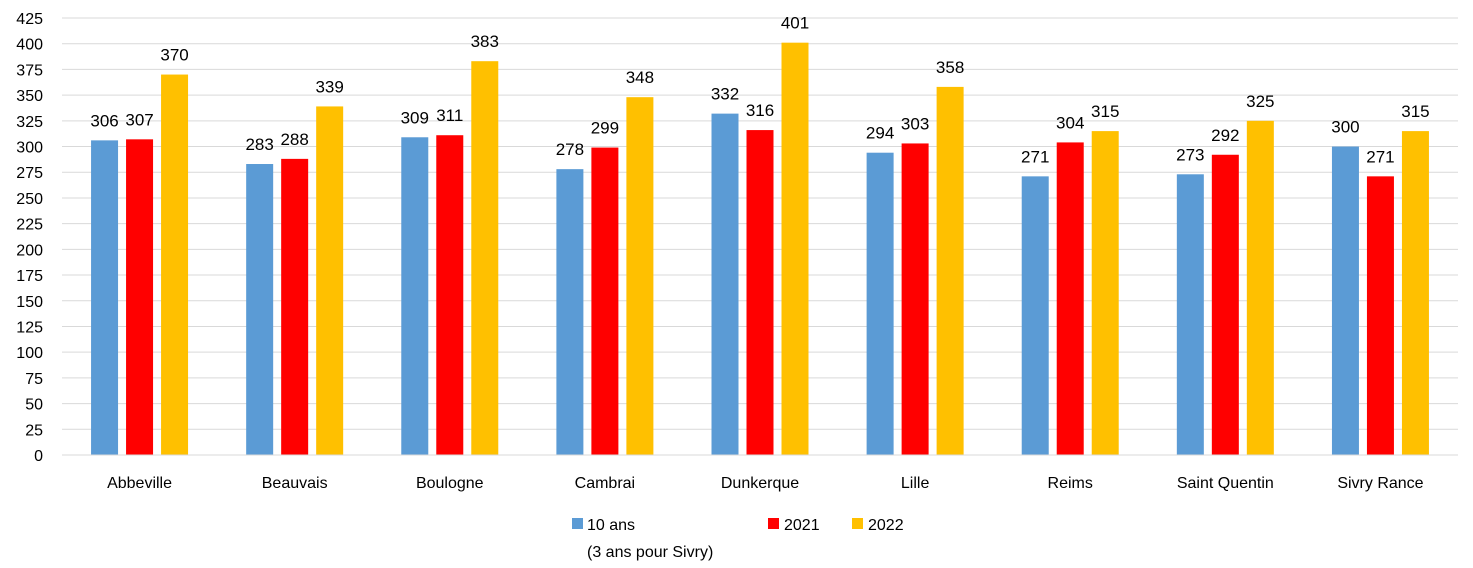 This screenshot has height=568, width=1473. Describe the element at coordinates (260, 310) in the screenshot. I see `bar-10-ans-beauvais` at that location.